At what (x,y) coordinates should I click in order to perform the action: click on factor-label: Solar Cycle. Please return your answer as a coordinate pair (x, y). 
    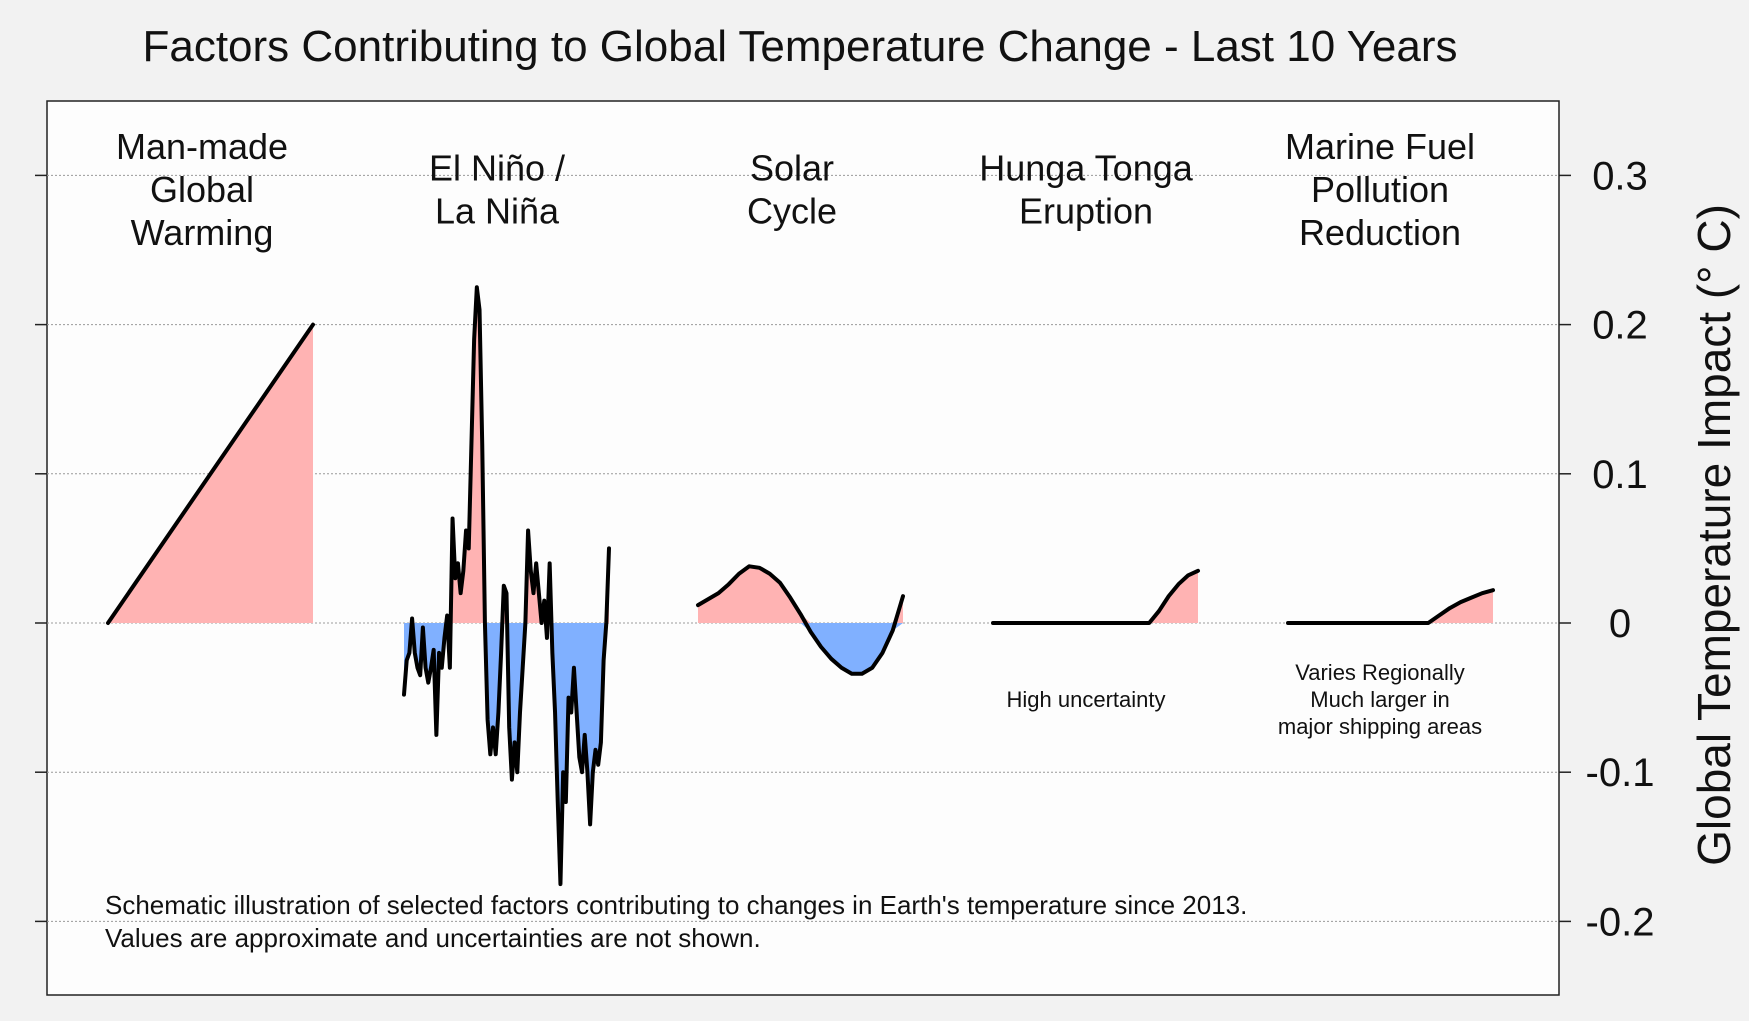
    Looking at the image, I should click on (792, 190).